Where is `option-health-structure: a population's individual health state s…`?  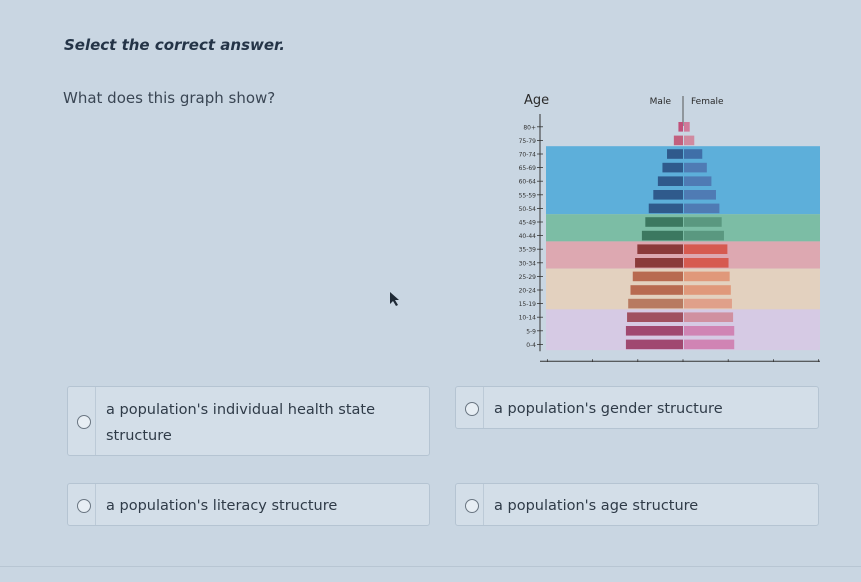 option-health-structure: a population's individual health state s… is located at coordinates (248, 421).